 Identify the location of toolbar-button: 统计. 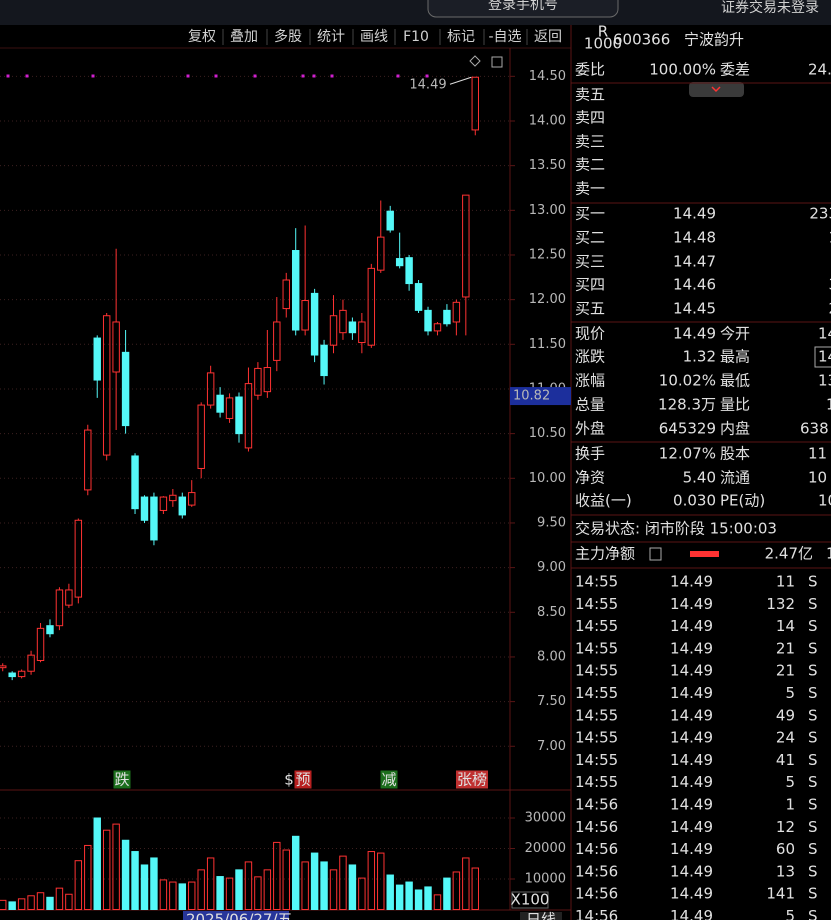
(331, 37).